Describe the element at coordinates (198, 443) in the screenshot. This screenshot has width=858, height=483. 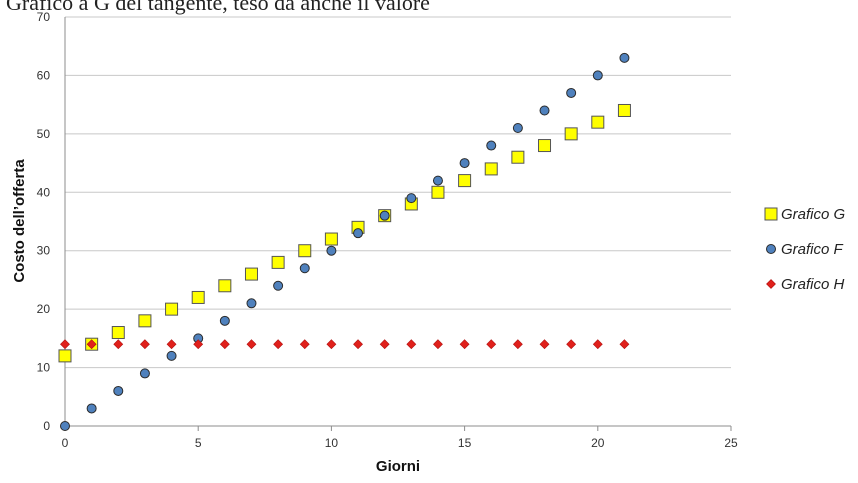
I see `x-tick-label: 5` at that location.